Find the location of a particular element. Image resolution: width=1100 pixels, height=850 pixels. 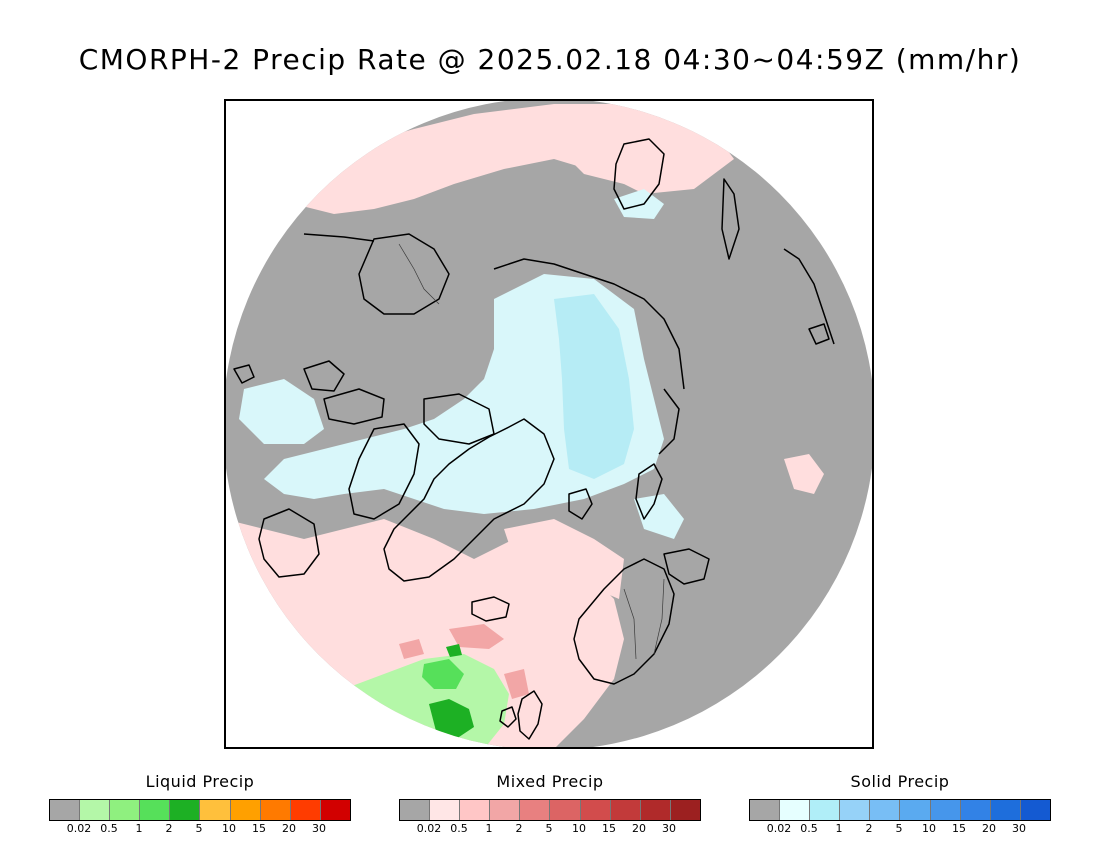

borders is located at coordinates (531, 451).